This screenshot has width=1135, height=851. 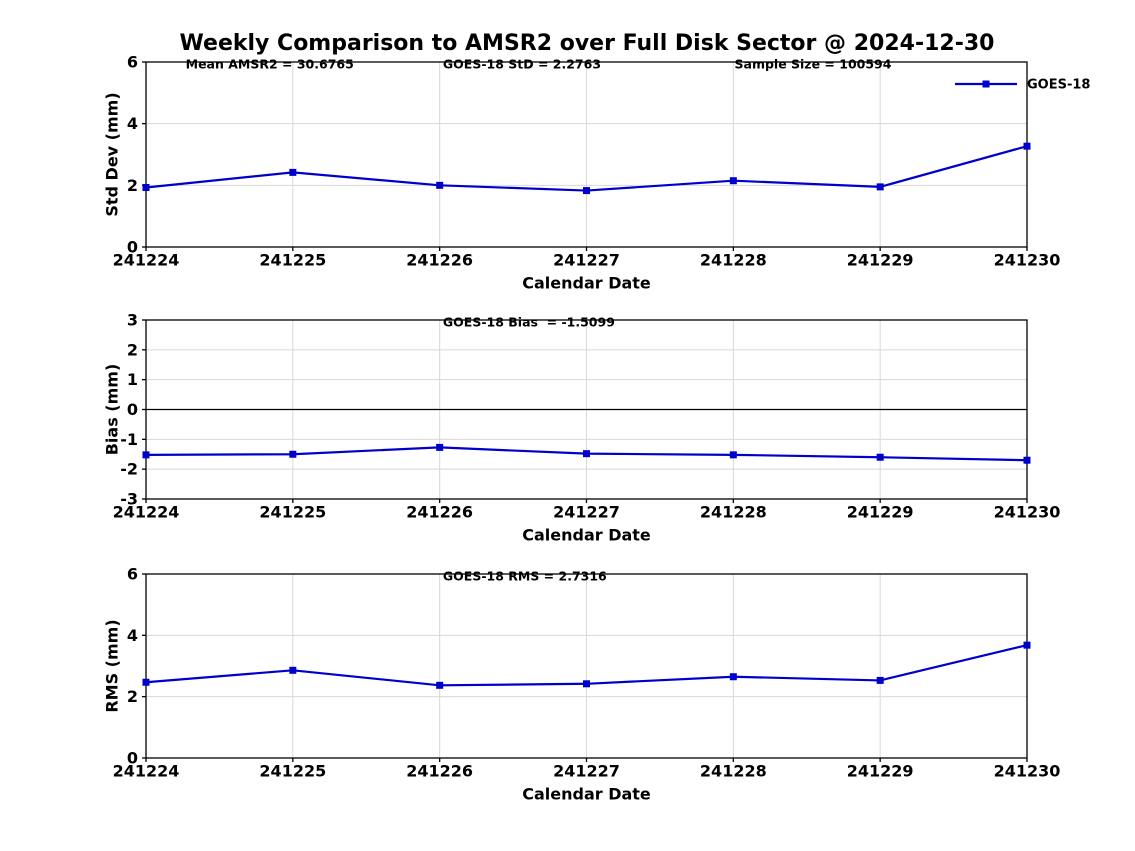 I want to click on annotation-text: GOES-18 RMS = 2.7316, so click(x=525, y=576).